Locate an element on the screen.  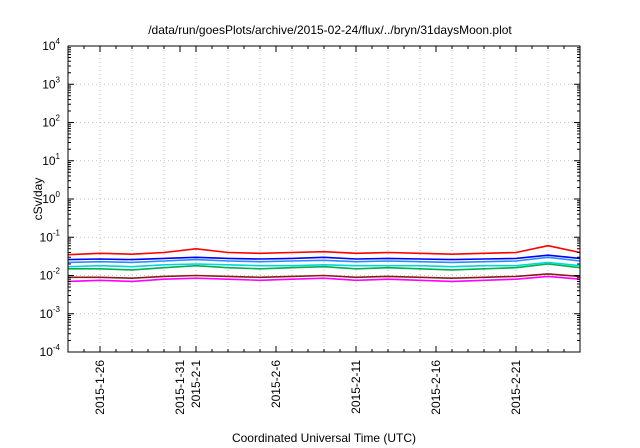
x-tick-label: 2015-1-26 is located at coordinates (100, 387).